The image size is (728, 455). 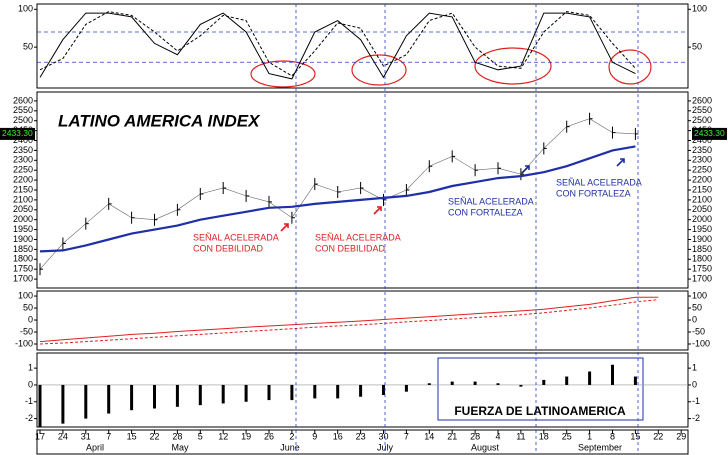 What do you see at coordinates (702, 249) in the screenshot?
I see `y-tick-label: 1850` at bounding box center [702, 249].